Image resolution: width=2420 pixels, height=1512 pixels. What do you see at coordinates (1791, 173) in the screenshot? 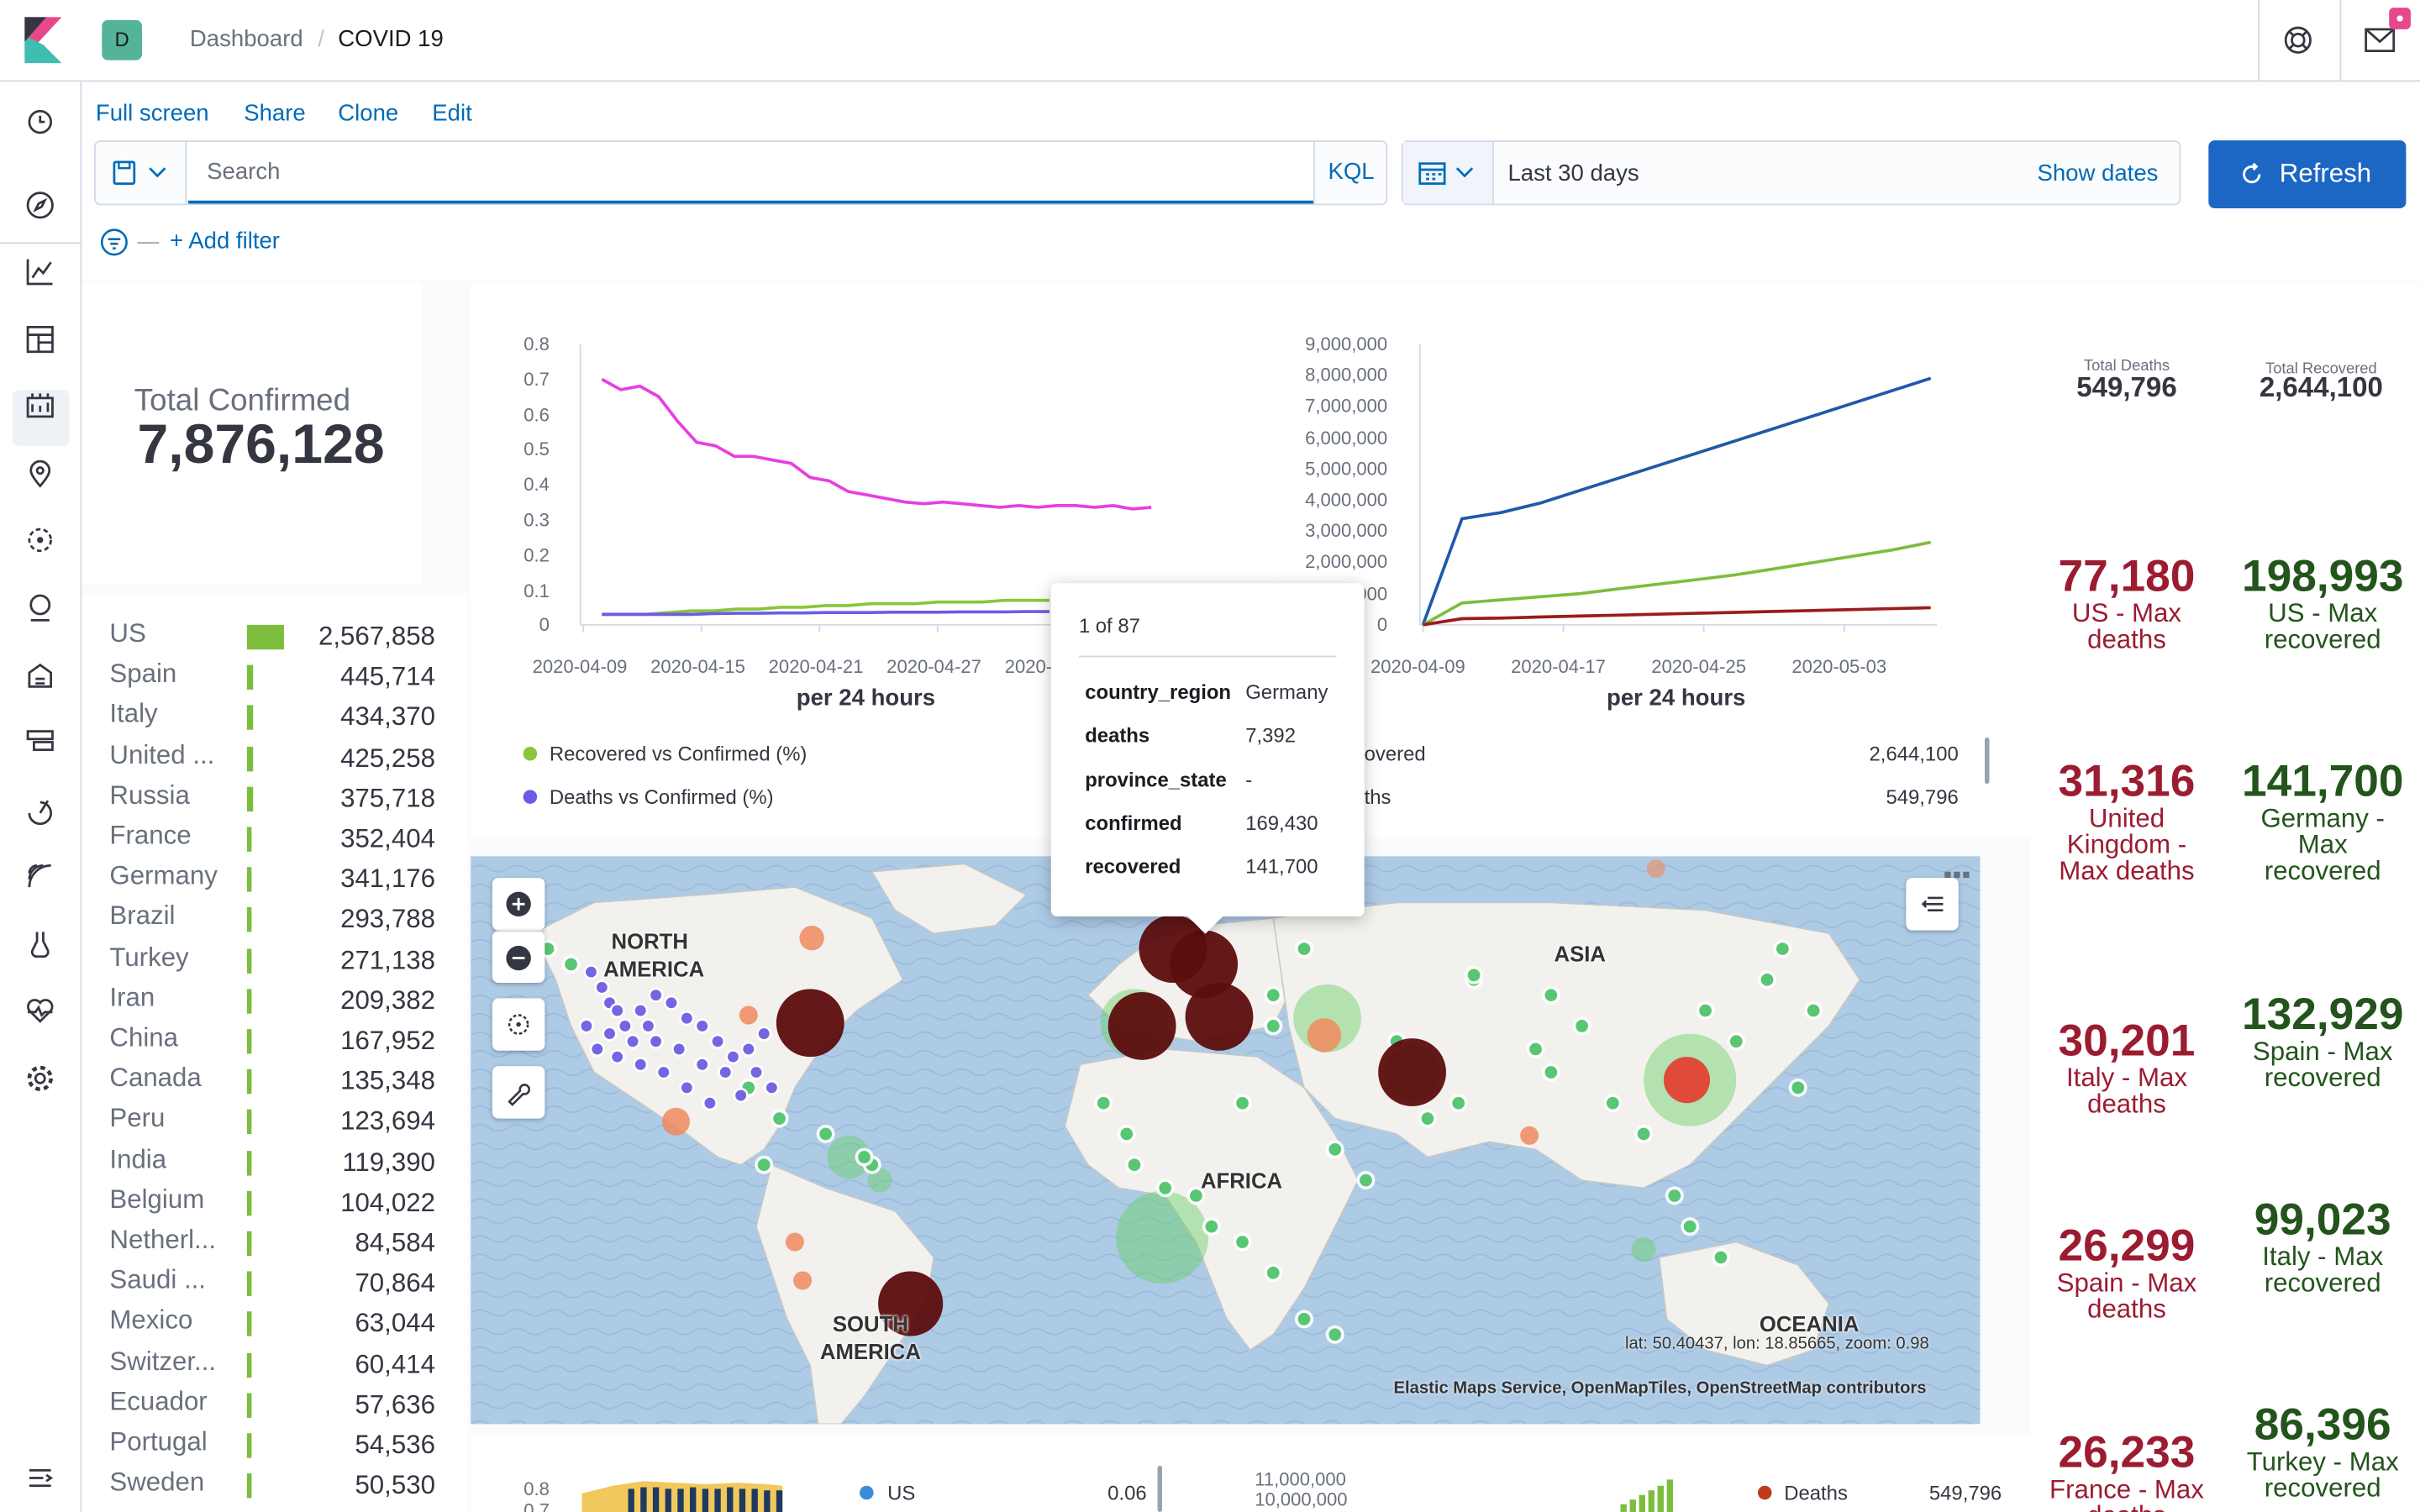
I see `date-picker: Last 30 days Show dates` at bounding box center [1791, 173].